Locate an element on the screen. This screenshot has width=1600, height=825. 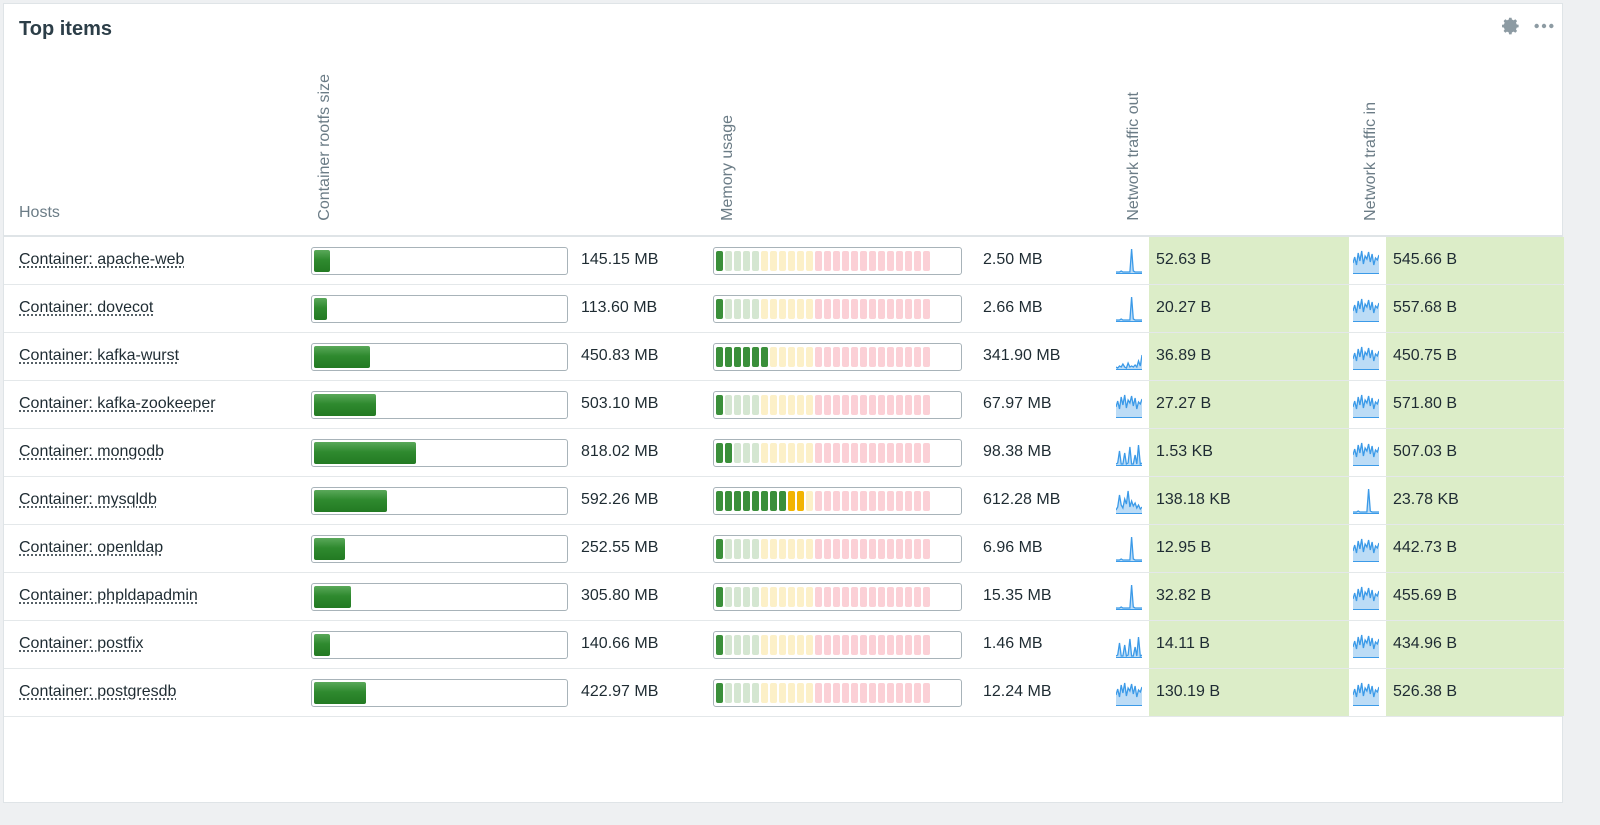
traffic-out-value: 36.89 B is located at coordinates (1184, 355).